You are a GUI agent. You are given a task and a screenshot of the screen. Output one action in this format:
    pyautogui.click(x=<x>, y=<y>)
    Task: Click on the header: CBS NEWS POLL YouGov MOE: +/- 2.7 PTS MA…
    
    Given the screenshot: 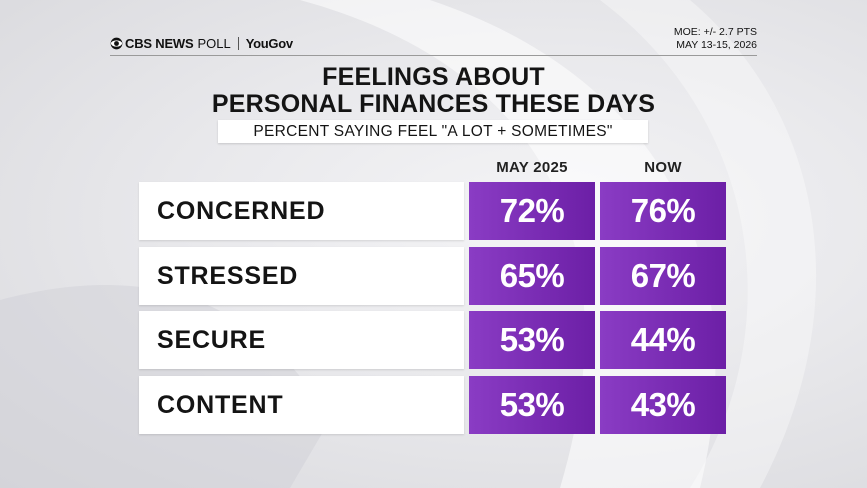 What is the action you would take?
    pyautogui.click(x=433, y=39)
    